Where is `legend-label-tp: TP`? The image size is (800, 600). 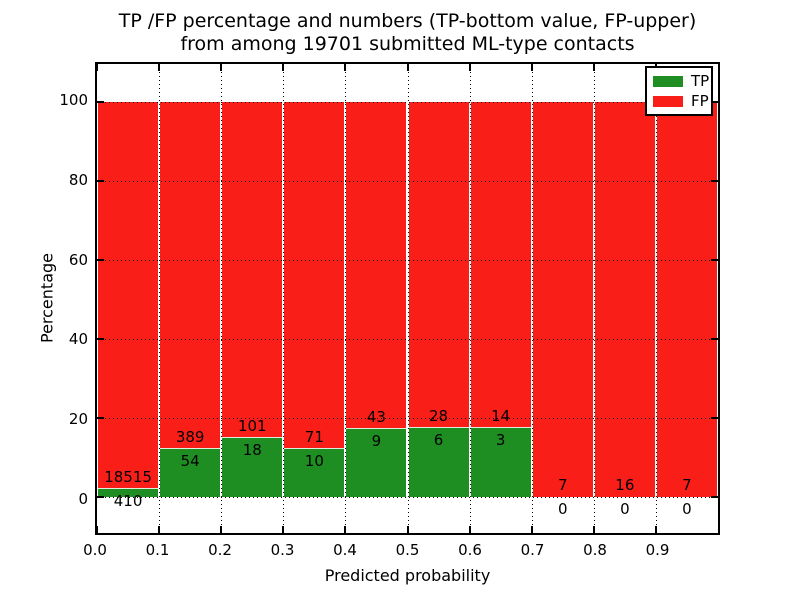
legend-label-tp: TP is located at coordinates (700, 80).